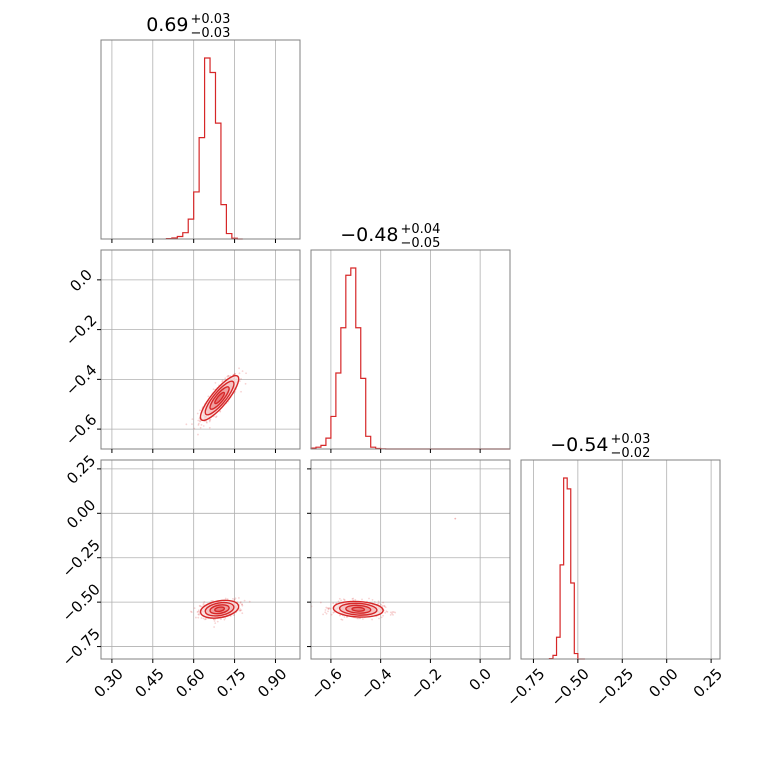 The height and width of the screenshot is (760, 760). I want to click on x-tick-label: 0.90, so click(272, 683).